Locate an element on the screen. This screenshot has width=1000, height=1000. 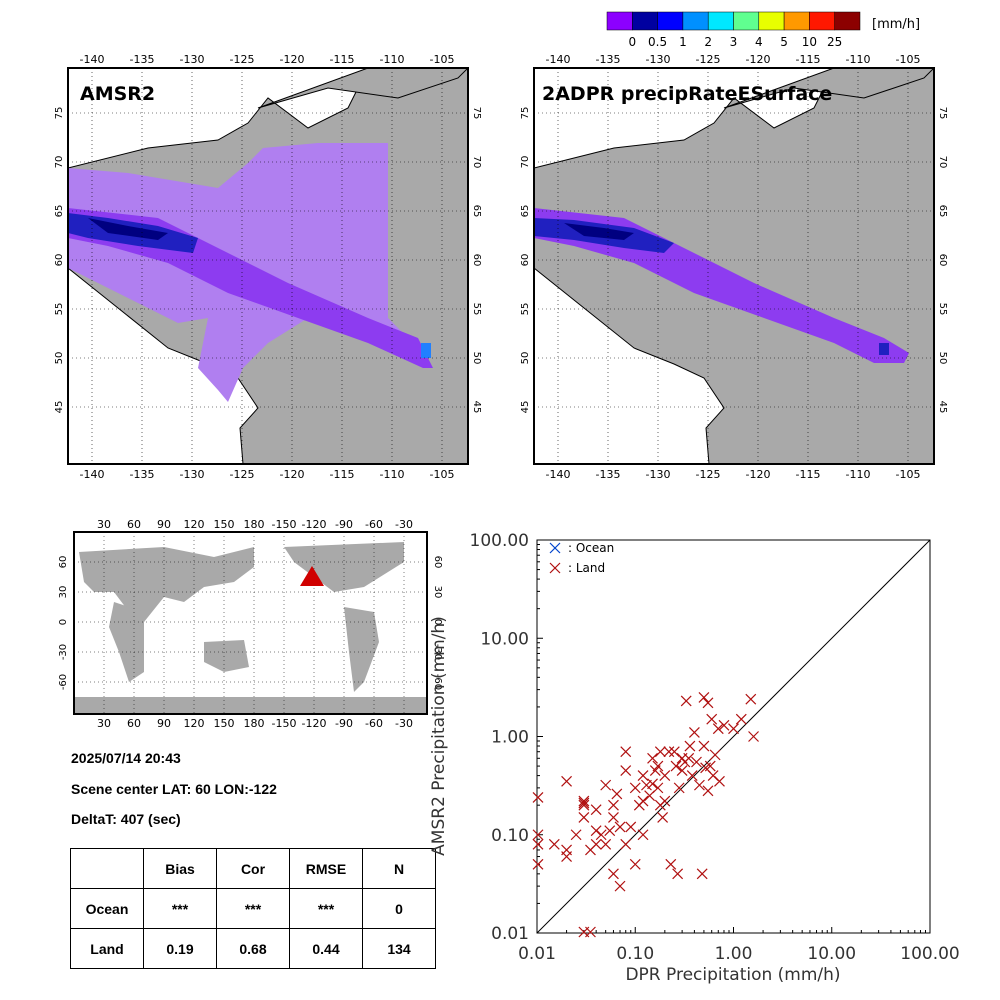
lon-tick-label: -115 is located at coordinates (342, 474).